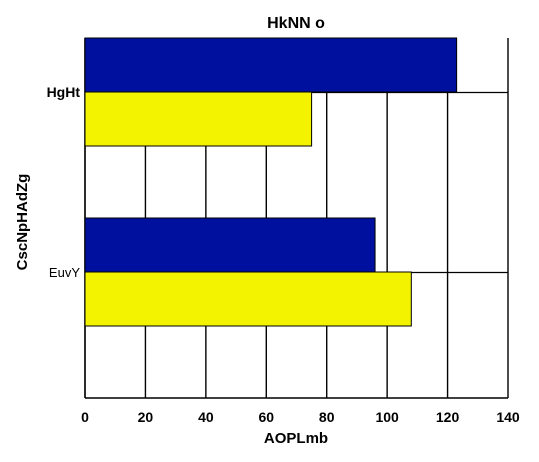 Image resolution: width=539 pixels, height=462 pixels. Describe the element at coordinates (271, 65) in the screenshot. I see `bar-HgHt-series1` at that location.